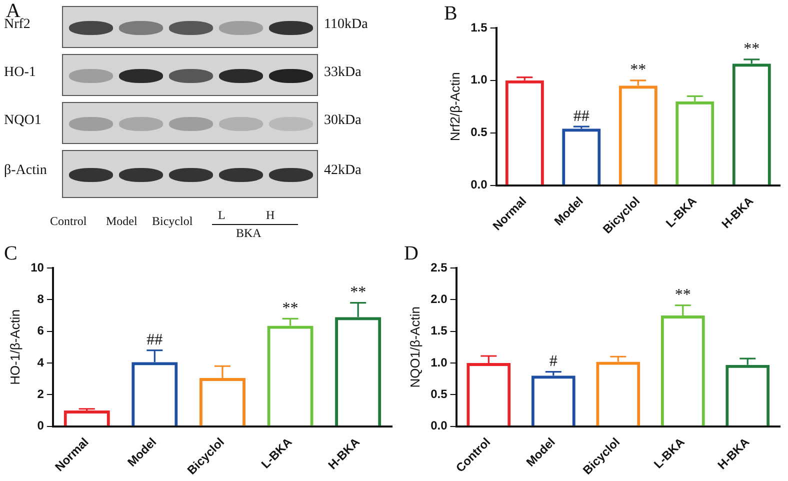  Describe the element at coordinates (343, 121) in the screenshot. I see `text: 30kDa` at that location.